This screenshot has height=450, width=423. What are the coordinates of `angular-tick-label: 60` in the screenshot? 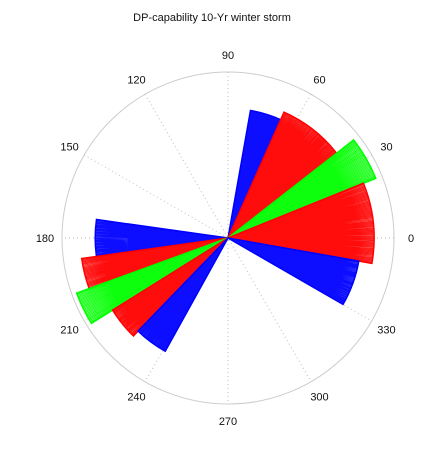 It's located at (319, 81).